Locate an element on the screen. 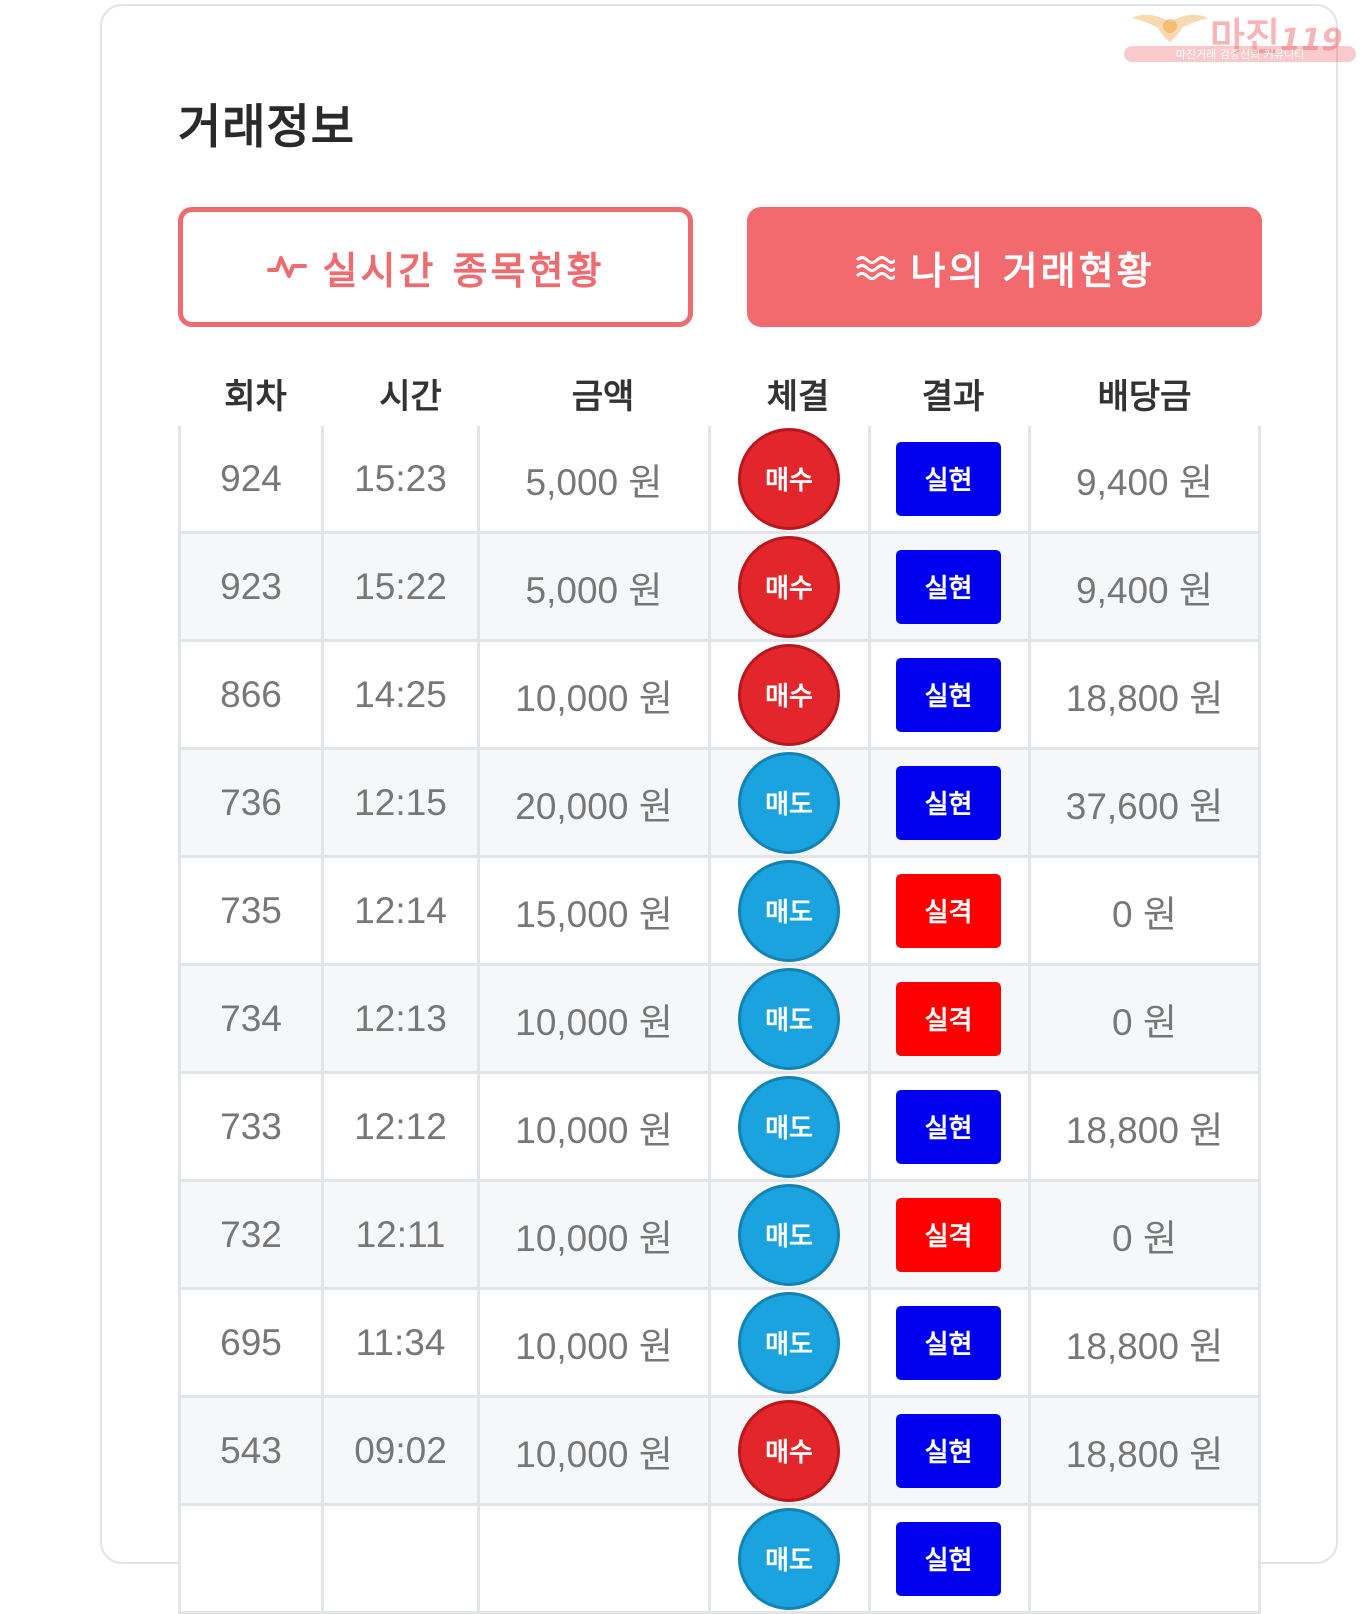 The width and height of the screenshot is (1367, 1614). cell-round: 695 is located at coordinates (249, 1342).